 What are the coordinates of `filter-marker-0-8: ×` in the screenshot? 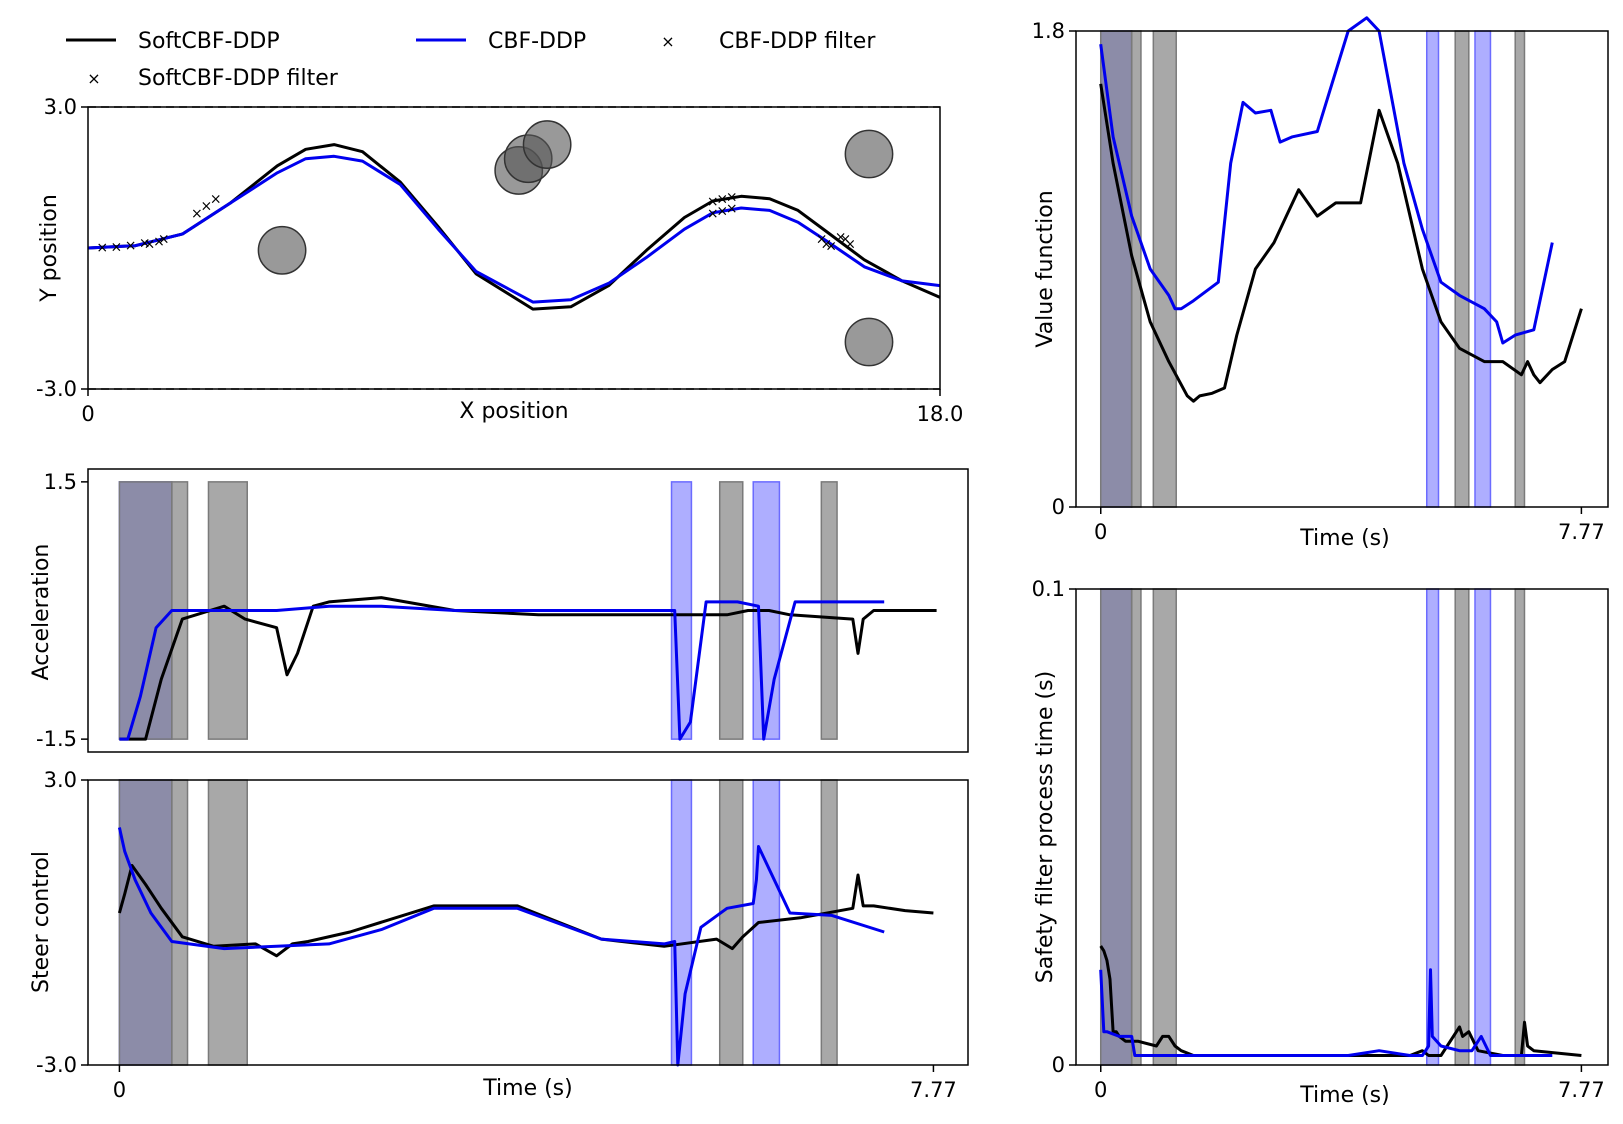 It's located at (732, 197).